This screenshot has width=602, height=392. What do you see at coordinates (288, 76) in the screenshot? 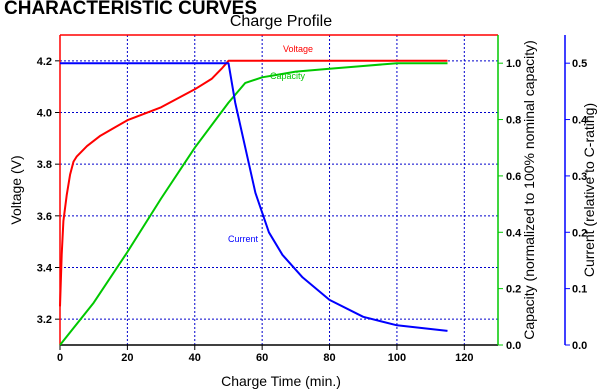
I see `capacity-series-label: Capacity` at bounding box center [288, 76].